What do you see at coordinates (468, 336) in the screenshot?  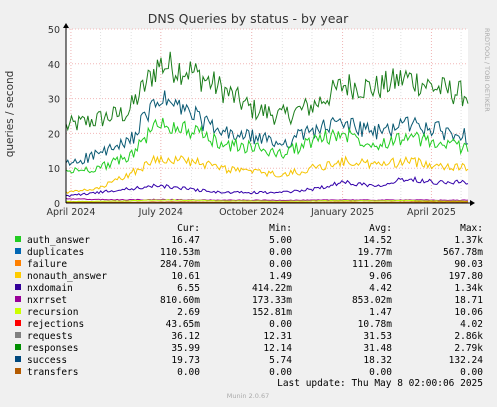 I see `legend-max: 2.86k` at bounding box center [468, 336].